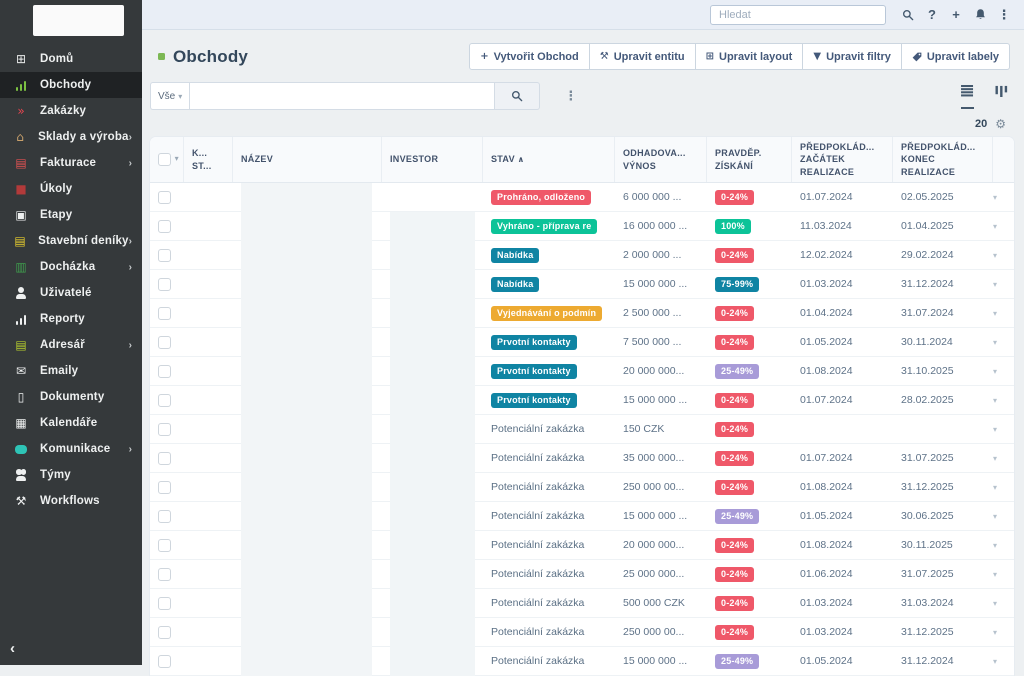 Image resolution: width=1024 pixels, height=676 pixels. What do you see at coordinates (908, 15) in the screenshot?
I see `search-icon` at bounding box center [908, 15].